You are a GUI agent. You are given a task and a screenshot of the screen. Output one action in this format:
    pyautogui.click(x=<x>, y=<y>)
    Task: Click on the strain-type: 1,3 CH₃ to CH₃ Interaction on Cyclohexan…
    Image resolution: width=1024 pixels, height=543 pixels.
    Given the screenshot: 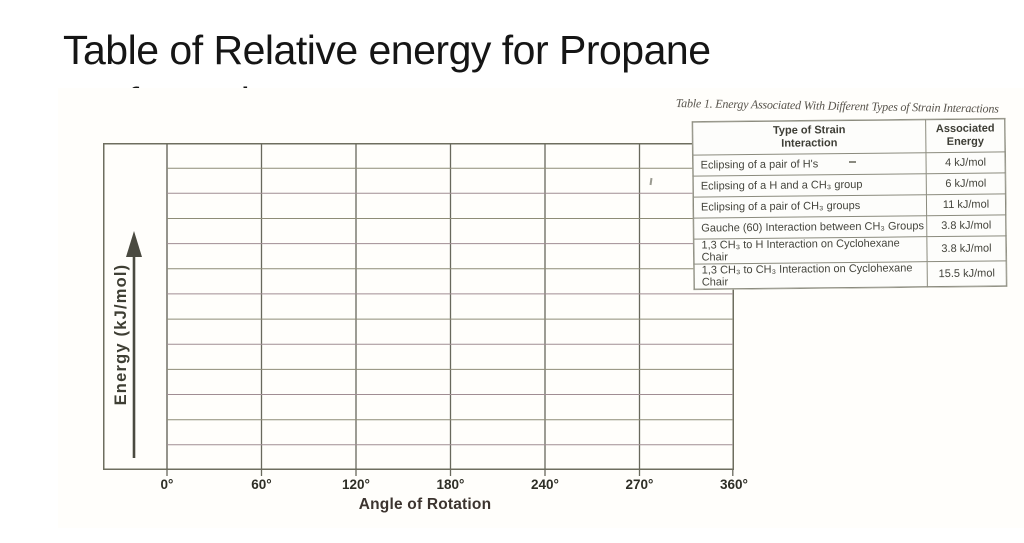 What is the action you would take?
    pyautogui.click(x=811, y=275)
    